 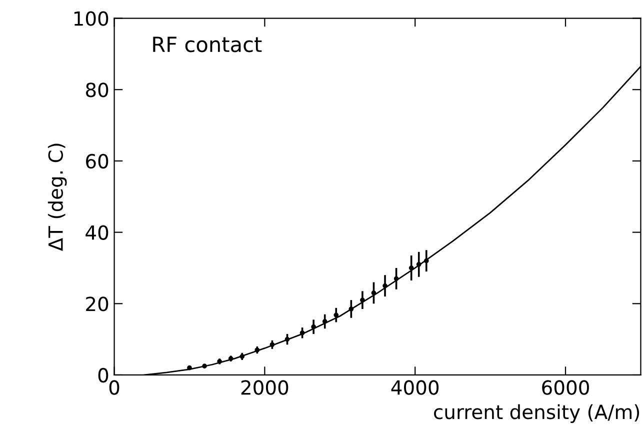 What do you see at coordinates (264, 387) in the screenshot?
I see `x-tick-label: 2000` at bounding box center [264, 387].